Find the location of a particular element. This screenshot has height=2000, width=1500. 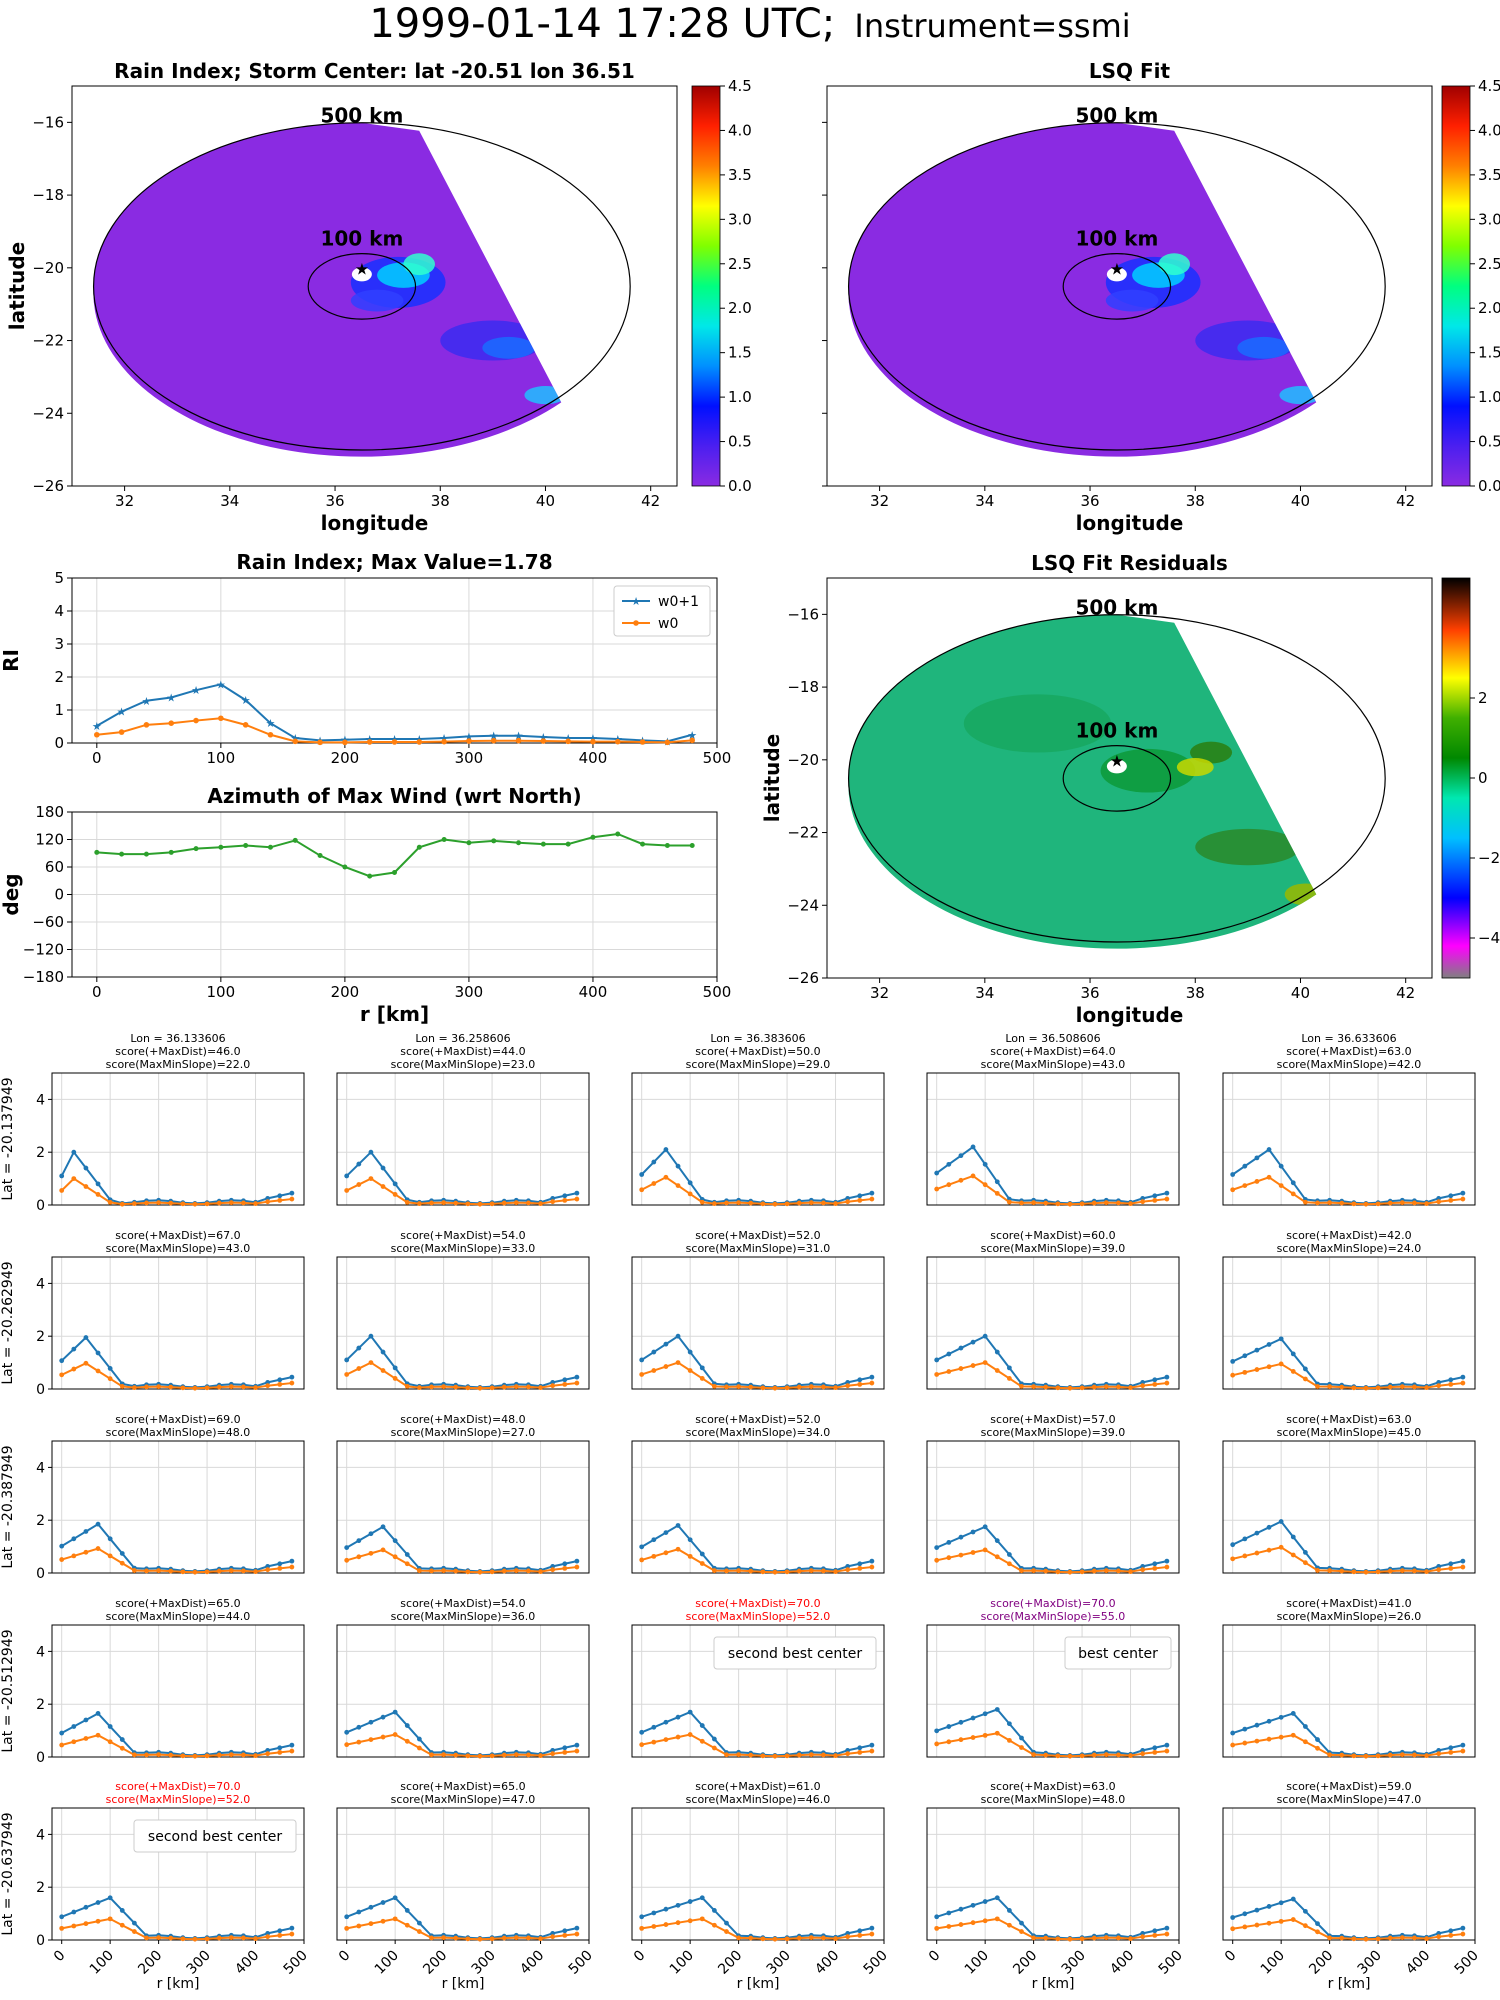

colorbar-fit is located at coordinates (1456, 286).